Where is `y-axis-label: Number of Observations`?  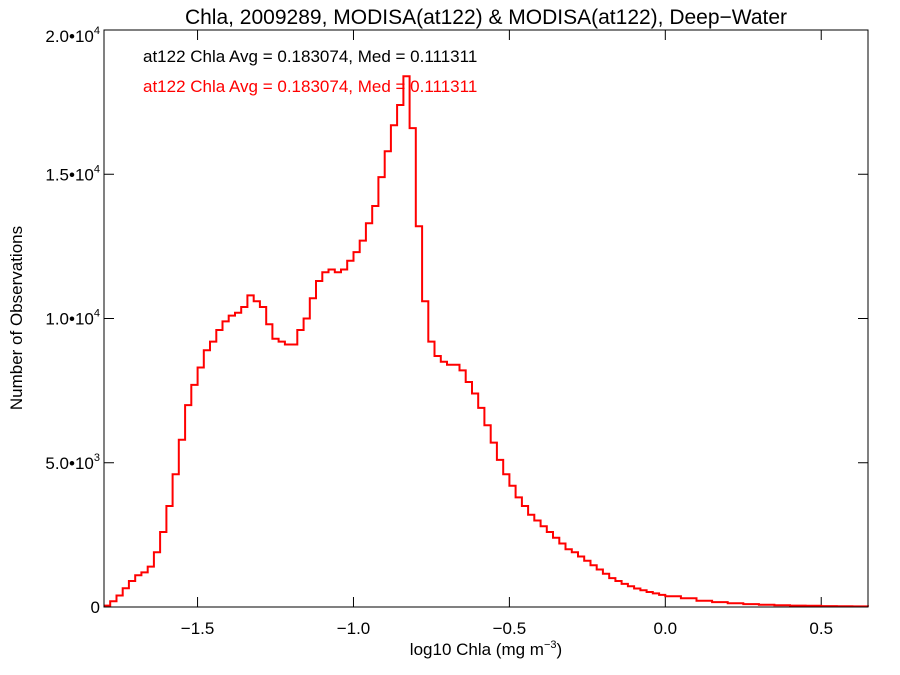 y-axis-label: Number of Observations is located at coordinates (16, 318).